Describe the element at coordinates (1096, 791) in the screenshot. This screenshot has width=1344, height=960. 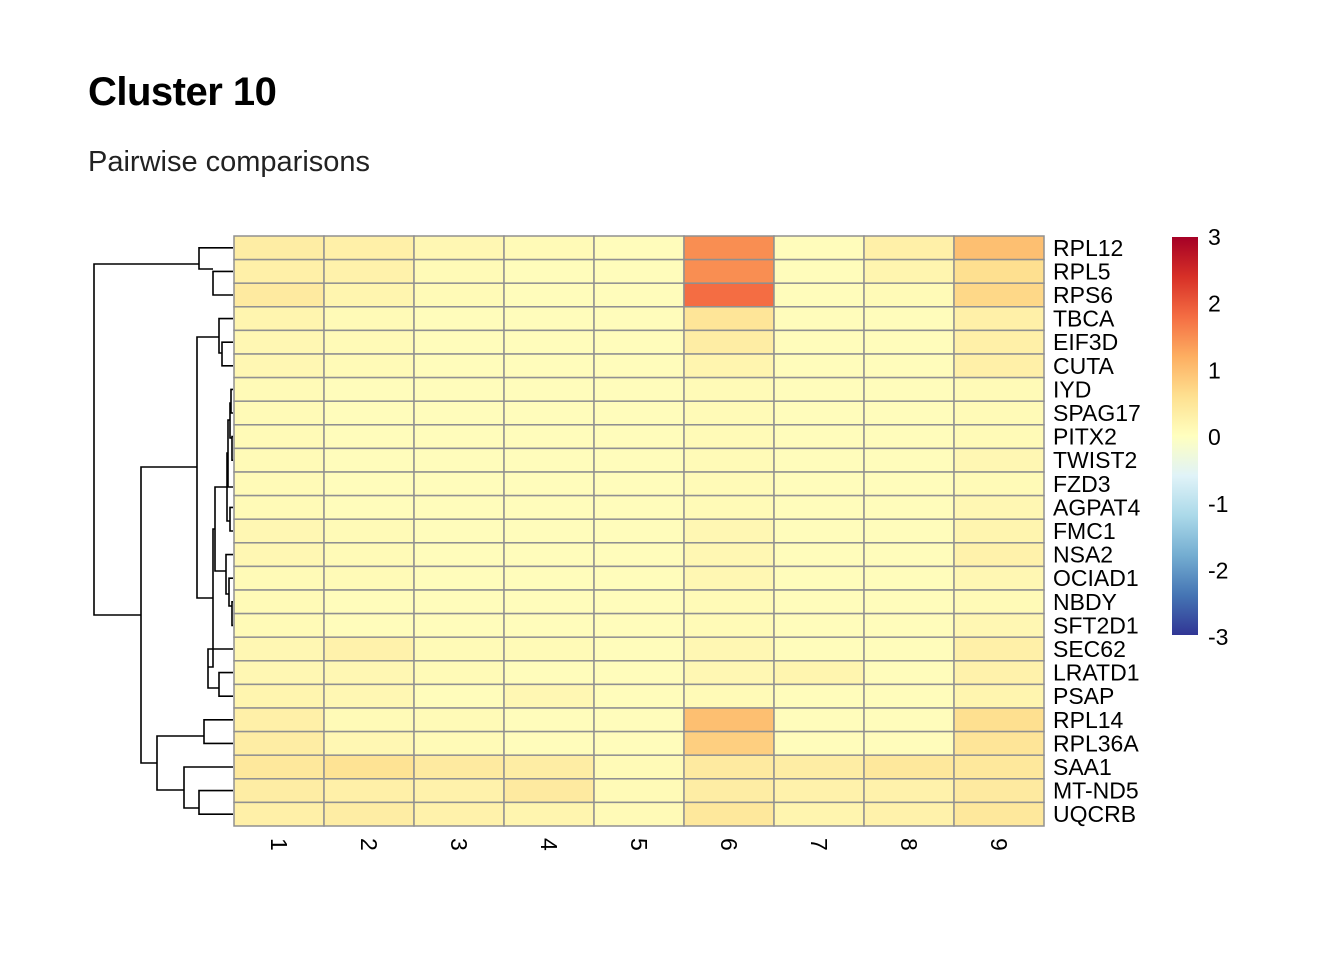
I see `row-label: MT-ND5` at that location.